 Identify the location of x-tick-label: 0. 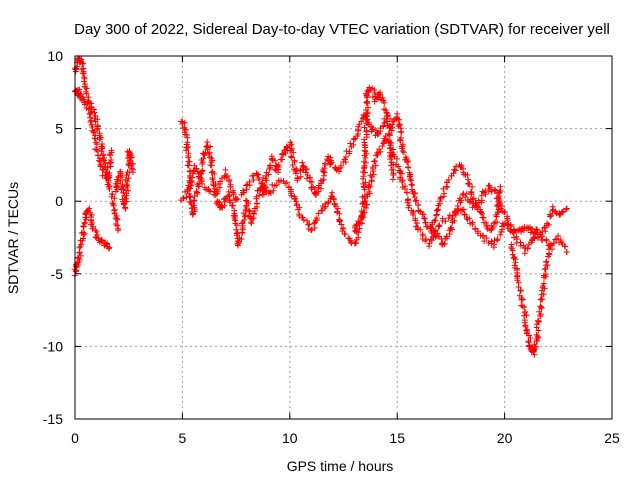
(75, 438).